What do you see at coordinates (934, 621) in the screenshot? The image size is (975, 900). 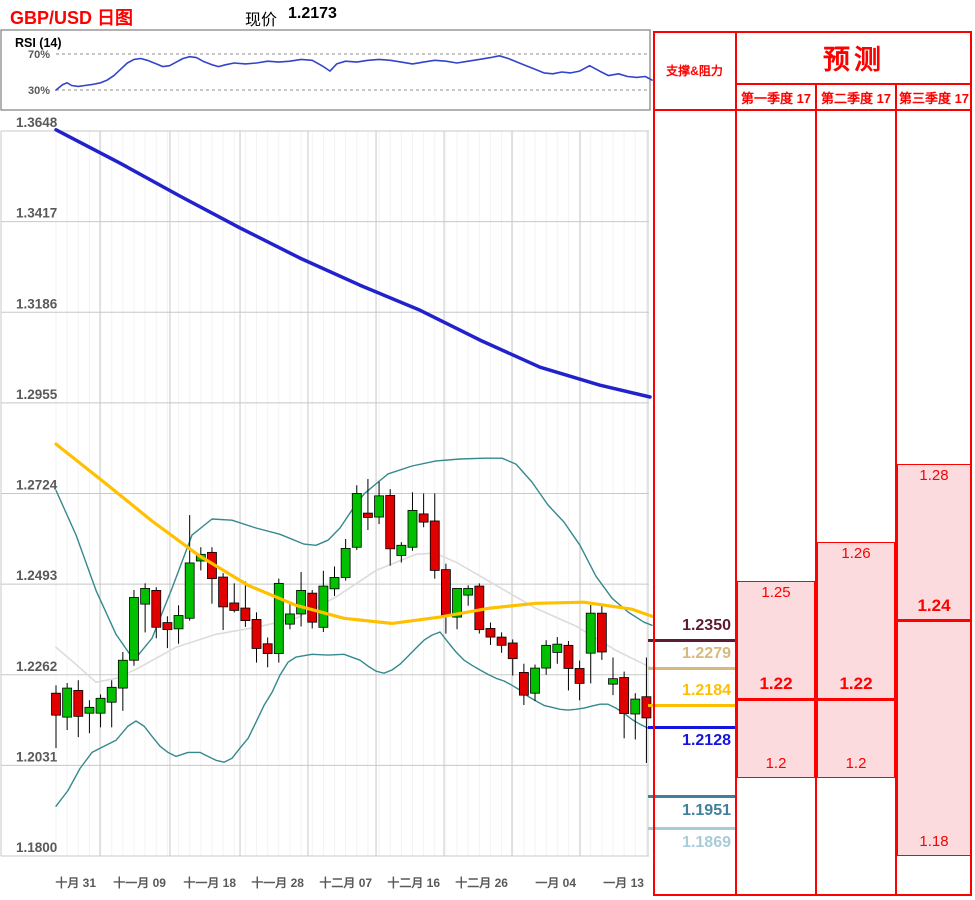 I see `forecast-pivot-line-q3` at bounding box center [934, 621].